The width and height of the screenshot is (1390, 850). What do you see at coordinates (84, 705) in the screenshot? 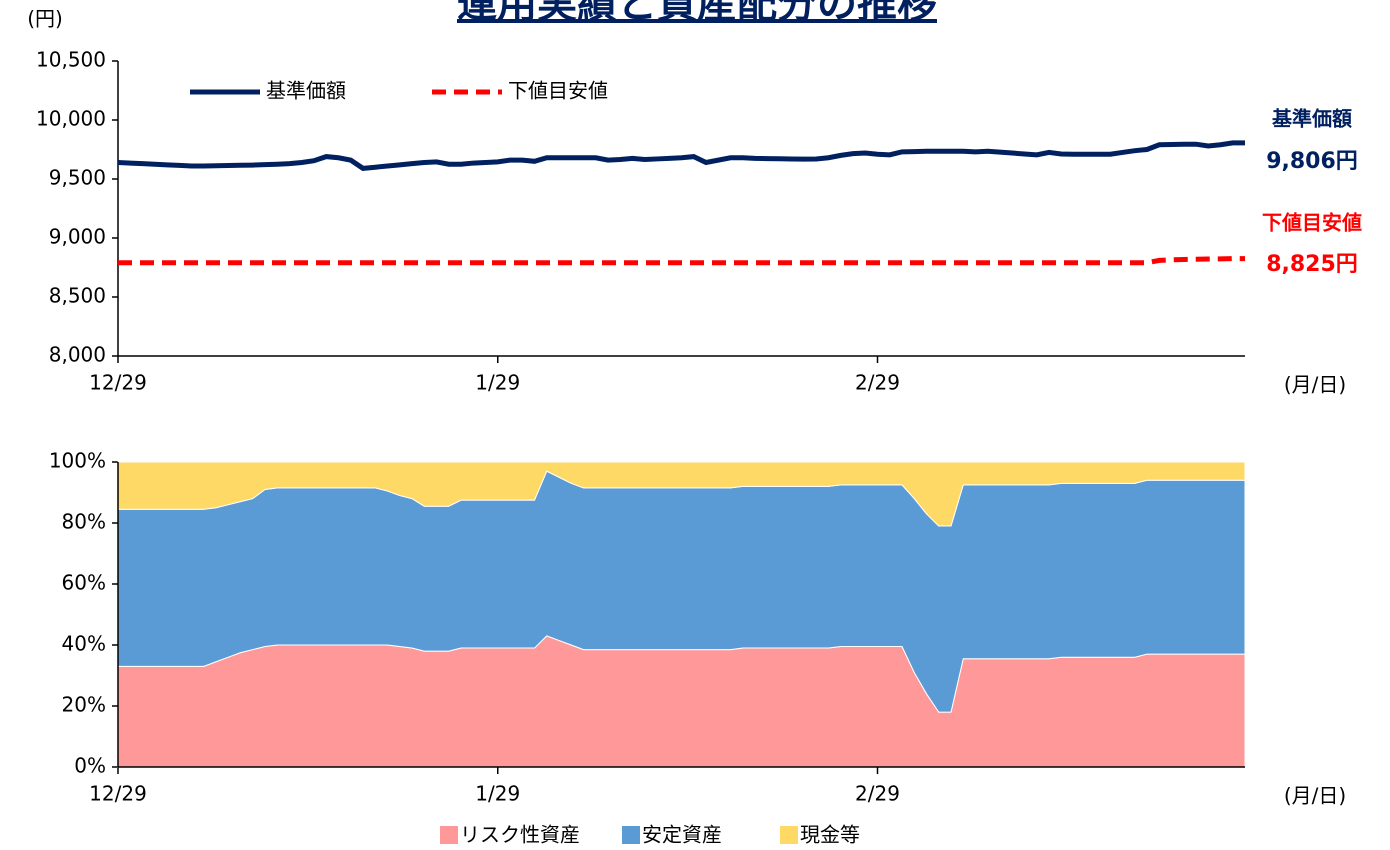
I see `y-tick-label: 20%` at bounding box center [84, 705].